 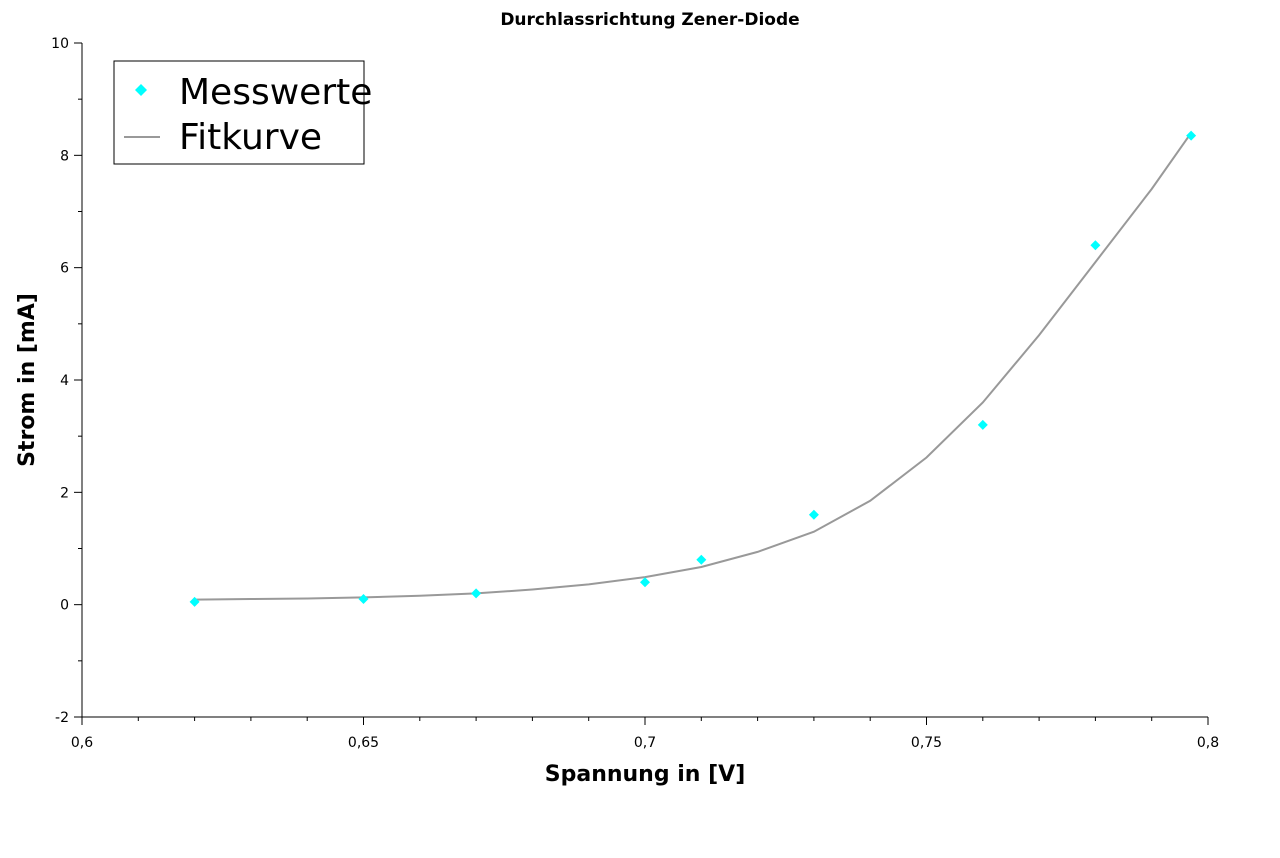 I want to click on legend-box, so click(x=239, y=112).